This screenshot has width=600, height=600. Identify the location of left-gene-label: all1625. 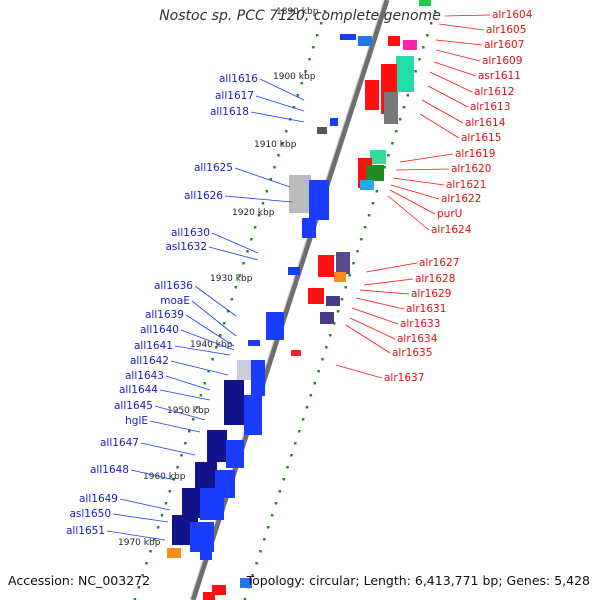
(213, 168).